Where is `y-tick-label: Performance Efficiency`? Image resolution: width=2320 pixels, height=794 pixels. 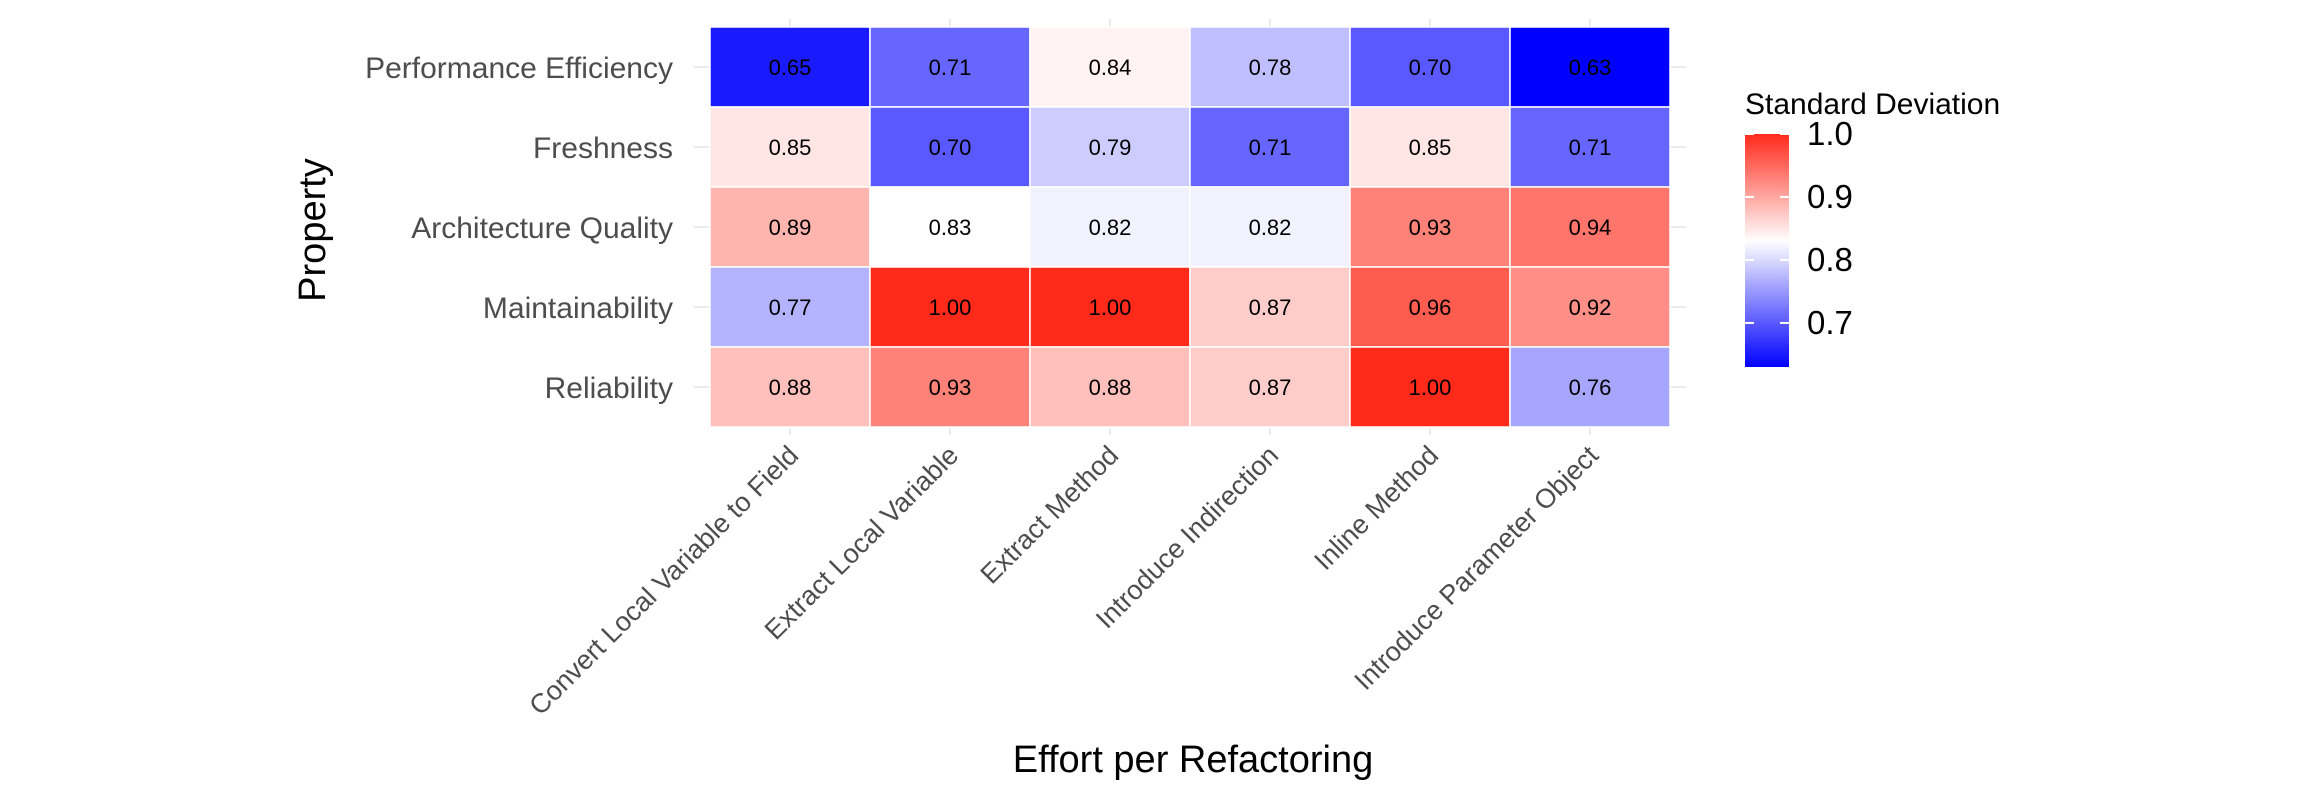
y-tick-label: Performance Efficiency is located at coordinates (519, 68).